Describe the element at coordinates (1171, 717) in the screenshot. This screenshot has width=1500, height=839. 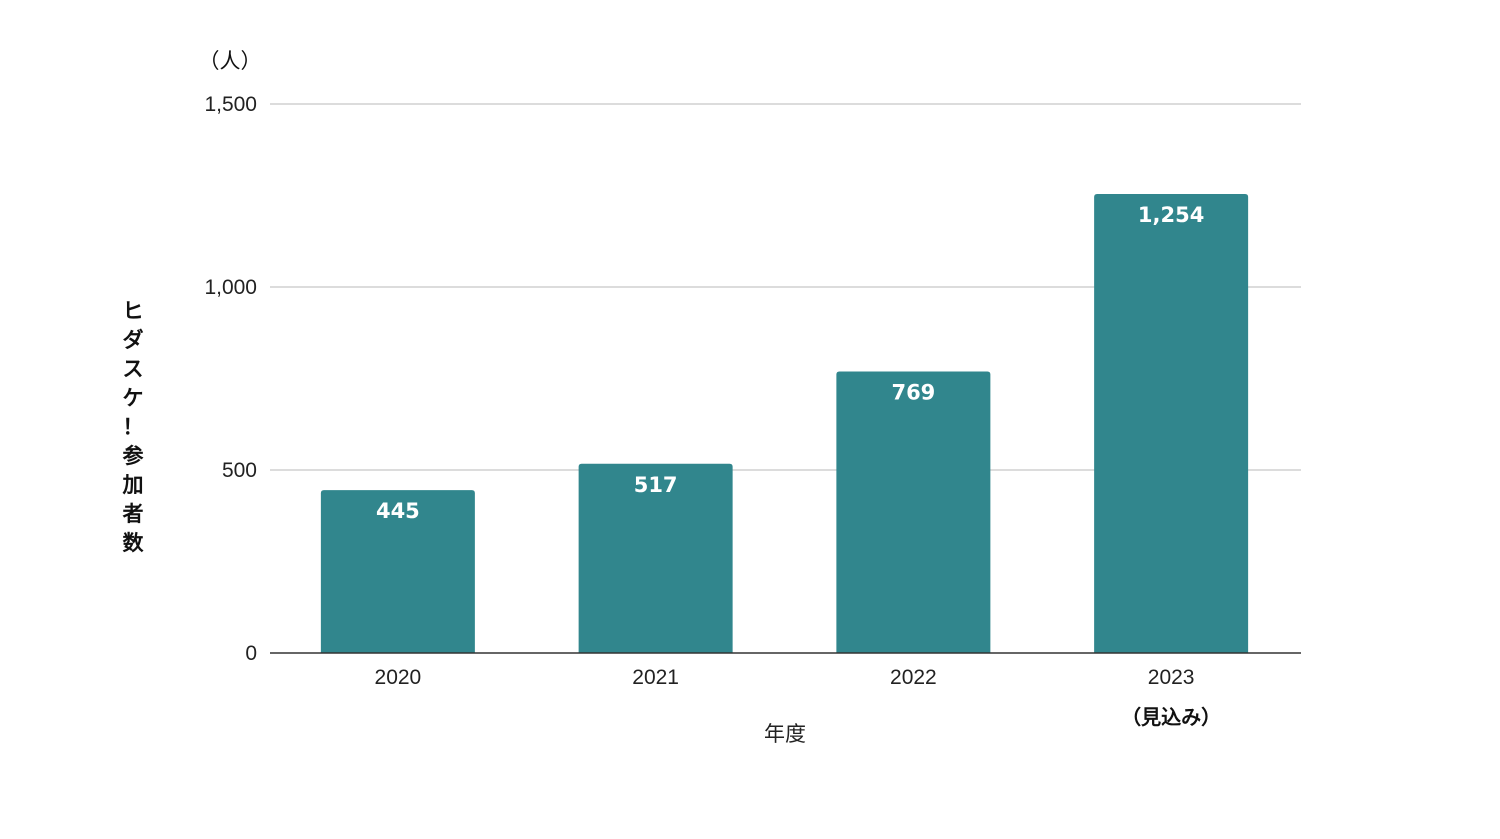
I see `x-tick-note: （見込み）` at that location.